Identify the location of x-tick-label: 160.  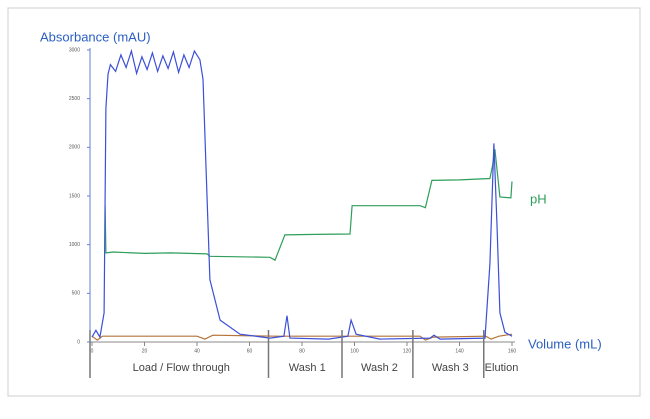
(512, 351).